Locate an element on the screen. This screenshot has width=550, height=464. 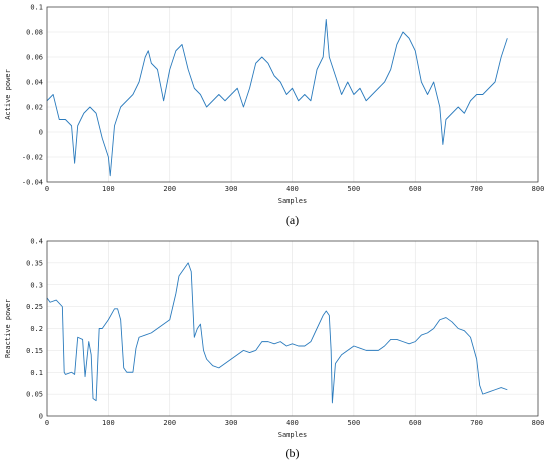
y-tick-label: 0.02 is located at coordinates (34, 108).